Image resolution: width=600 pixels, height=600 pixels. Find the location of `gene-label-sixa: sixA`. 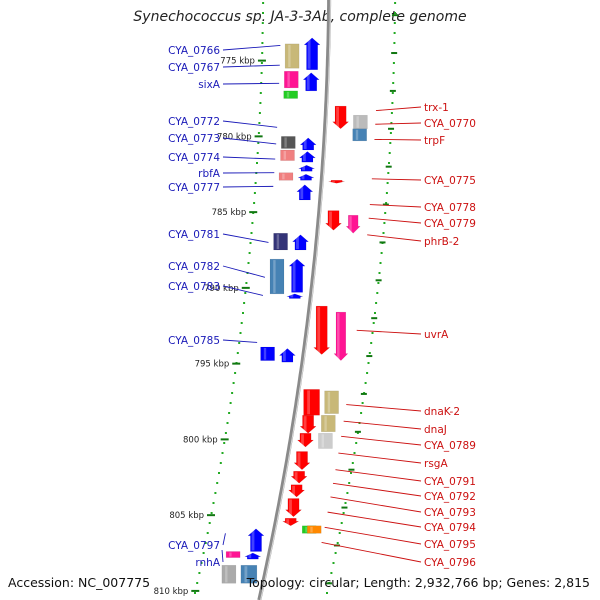

gene-label-sixa: sixA is located at coordinates (209, 85).